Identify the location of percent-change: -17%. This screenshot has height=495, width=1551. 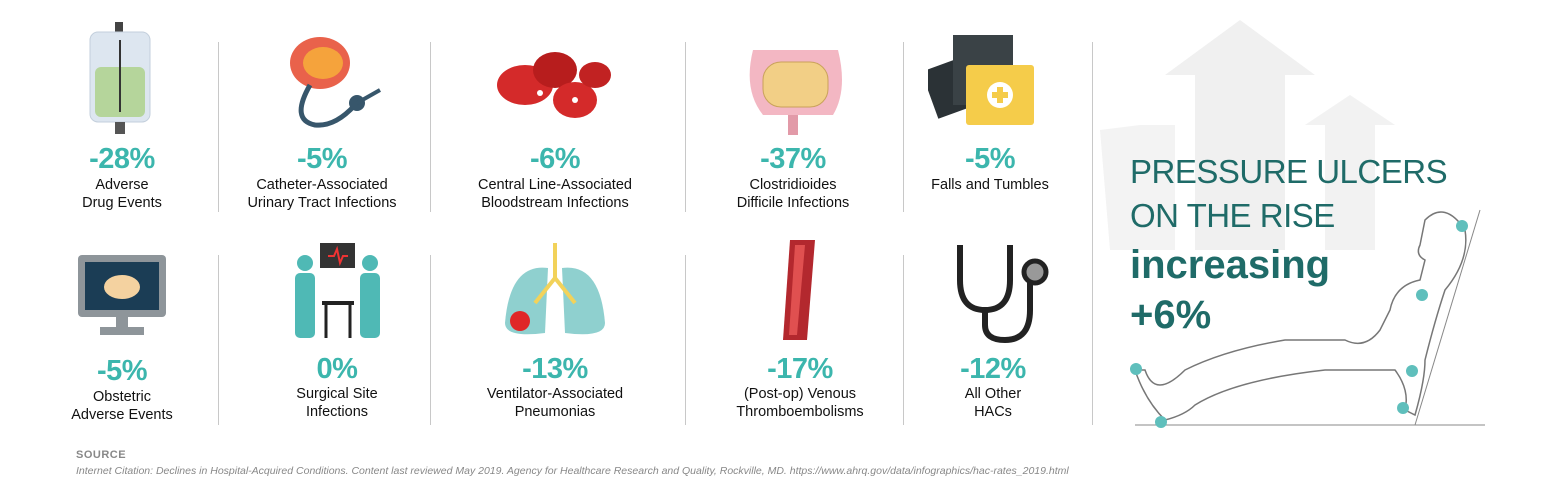
(800, 369).